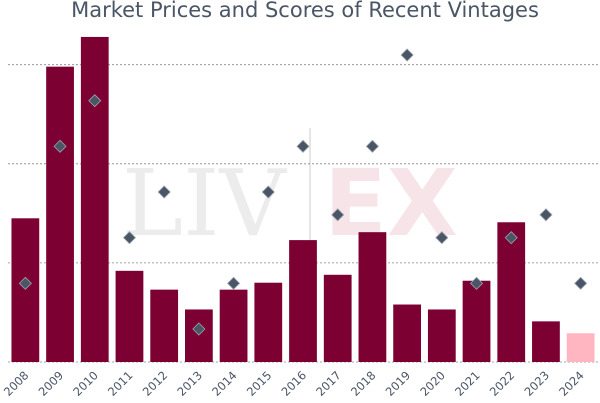  What do you see at coordinates (432, 383) in the screenshot?
I see `x-tick-label: 2020` at bounding box center [432, 383].